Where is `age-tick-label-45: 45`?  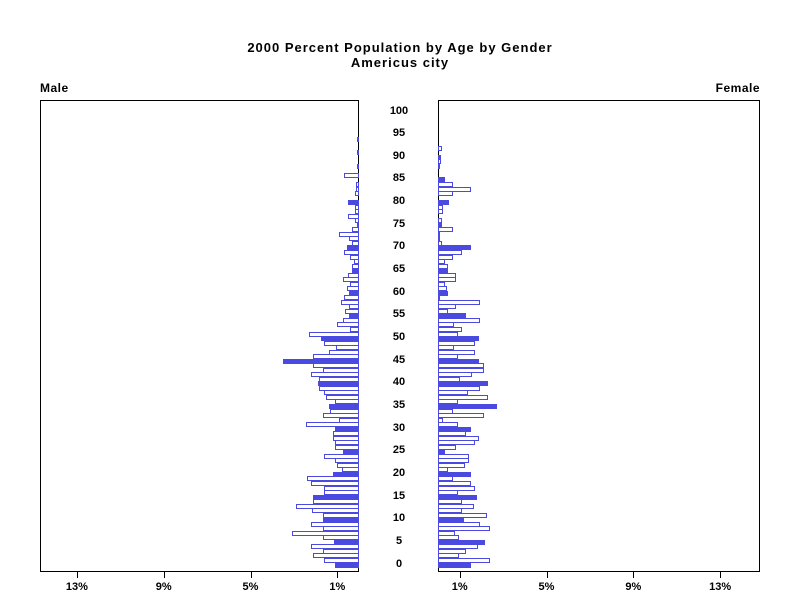 age-tick-label-45: 45 is located at coordinates (399, 359).